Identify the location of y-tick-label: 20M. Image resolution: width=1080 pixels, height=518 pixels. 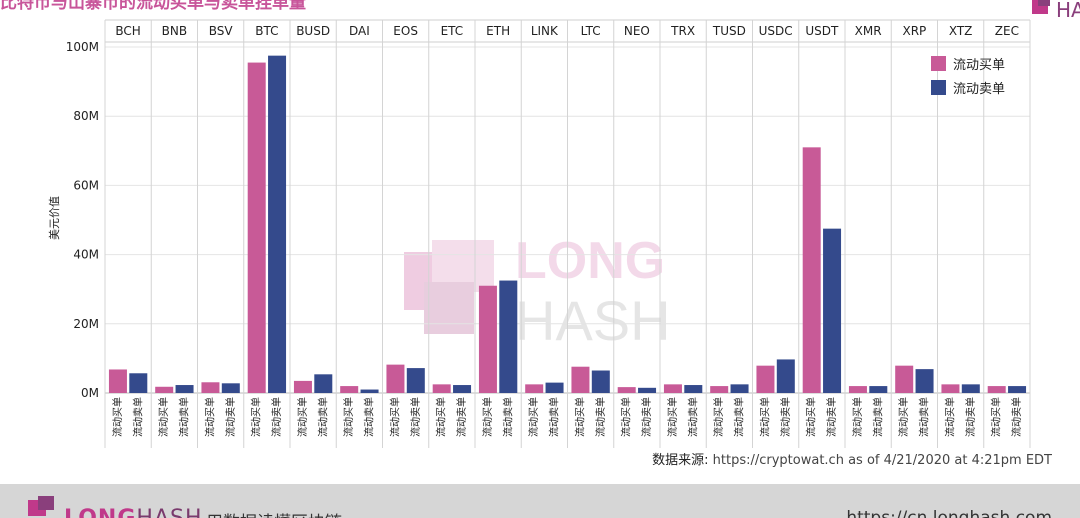
(86, 324).